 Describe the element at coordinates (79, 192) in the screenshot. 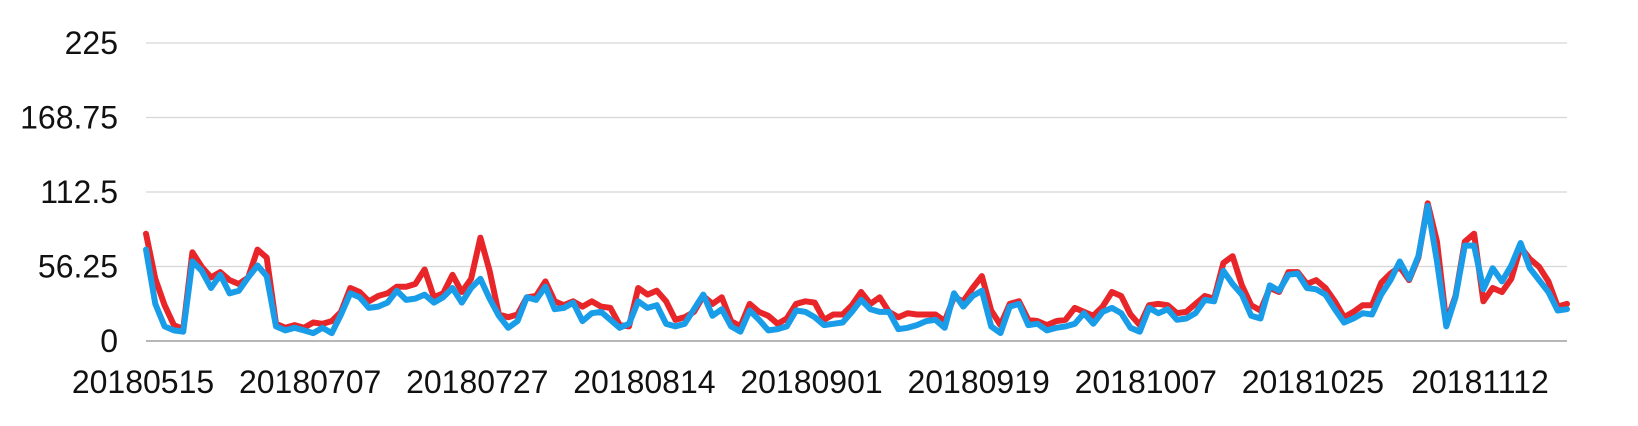

I see `y-tick-label: 112.5` at that location.